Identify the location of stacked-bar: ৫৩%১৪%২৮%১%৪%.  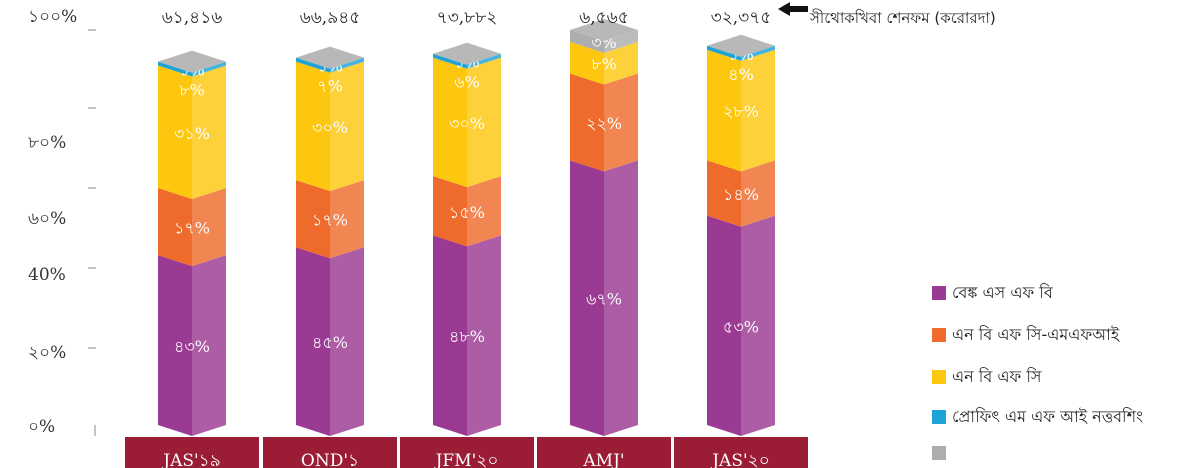
(741, 235).